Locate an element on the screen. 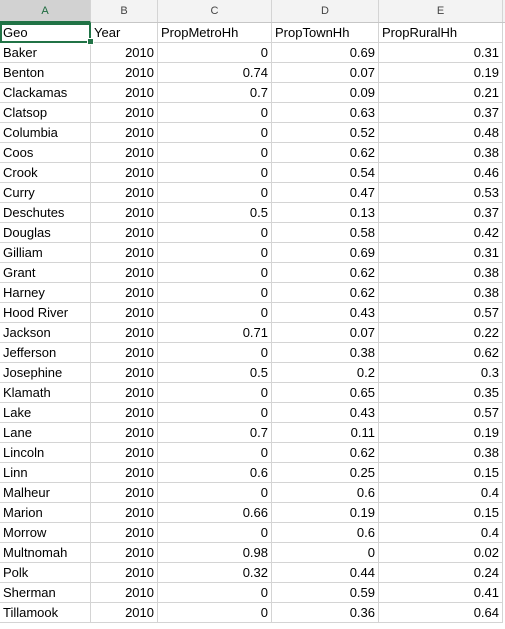  cell-a30: Tillamook is located at coordinates (45, 613).